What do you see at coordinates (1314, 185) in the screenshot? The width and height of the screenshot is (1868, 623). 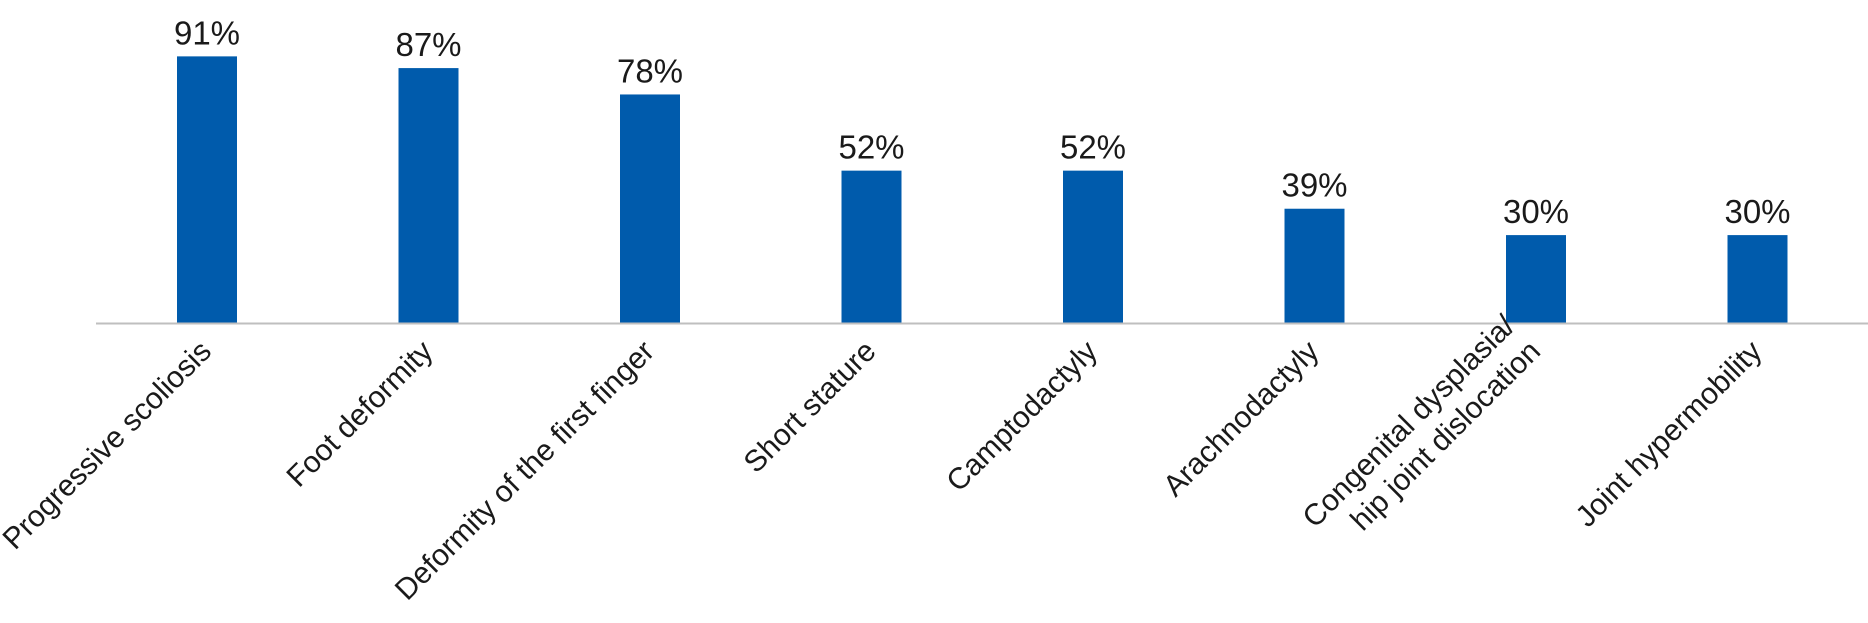 I see `value-label: 39%` at bounding box center [1314, 185].